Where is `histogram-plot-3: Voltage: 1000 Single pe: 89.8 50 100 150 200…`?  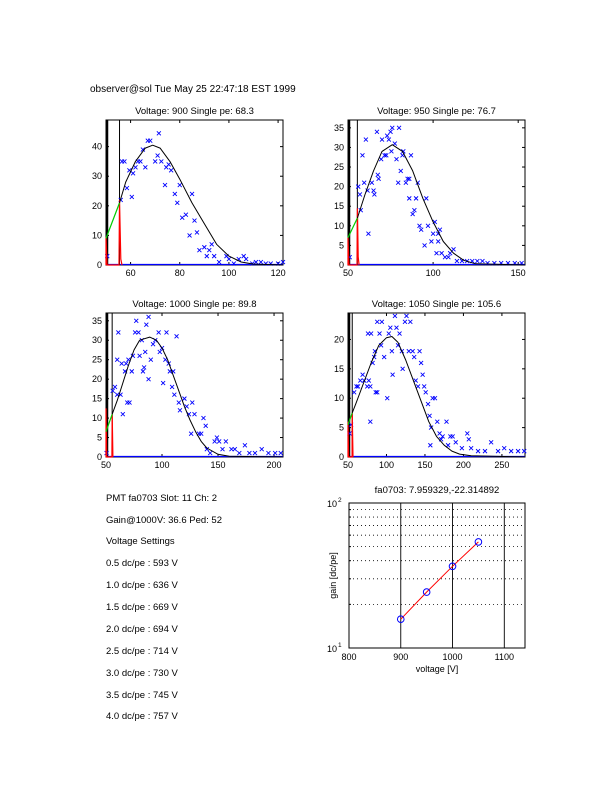
histogram-plot-3: Voltage: 1000 Single pe: 89.8 50 100 150 200… is located at coordinates (188, 384).